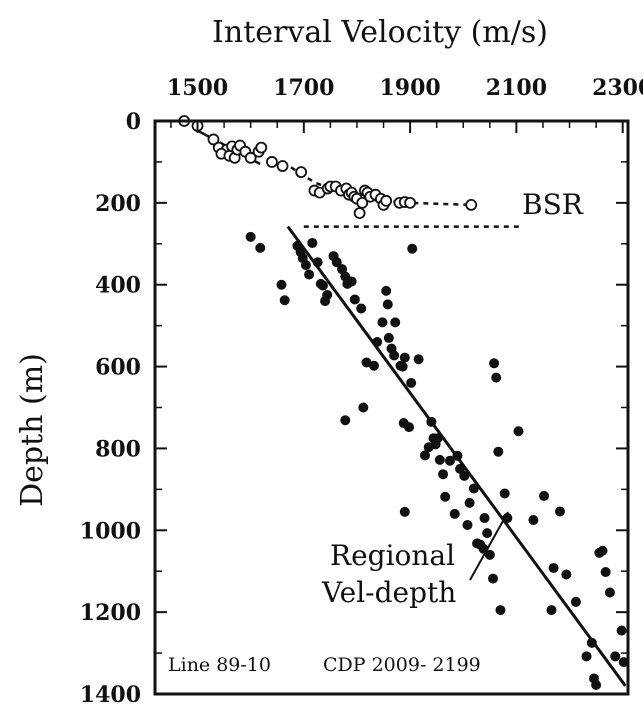 The height and width of the screenshot is (706, 643). What do you see at coordinates (110, 613) in the screenshot?
I see `y-tick-label: 1200` at bounding box center [110, 613].